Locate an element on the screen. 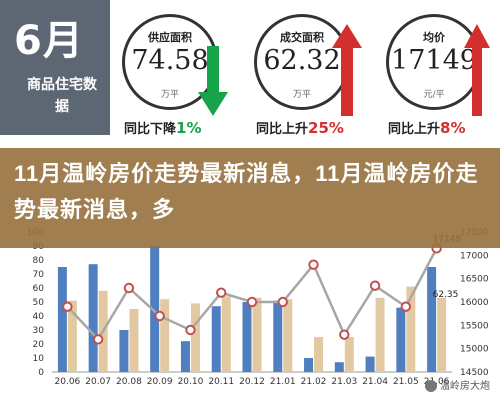 The image size is (500, 400). stat-value: 62.32 is located at coordinates (302, 60).